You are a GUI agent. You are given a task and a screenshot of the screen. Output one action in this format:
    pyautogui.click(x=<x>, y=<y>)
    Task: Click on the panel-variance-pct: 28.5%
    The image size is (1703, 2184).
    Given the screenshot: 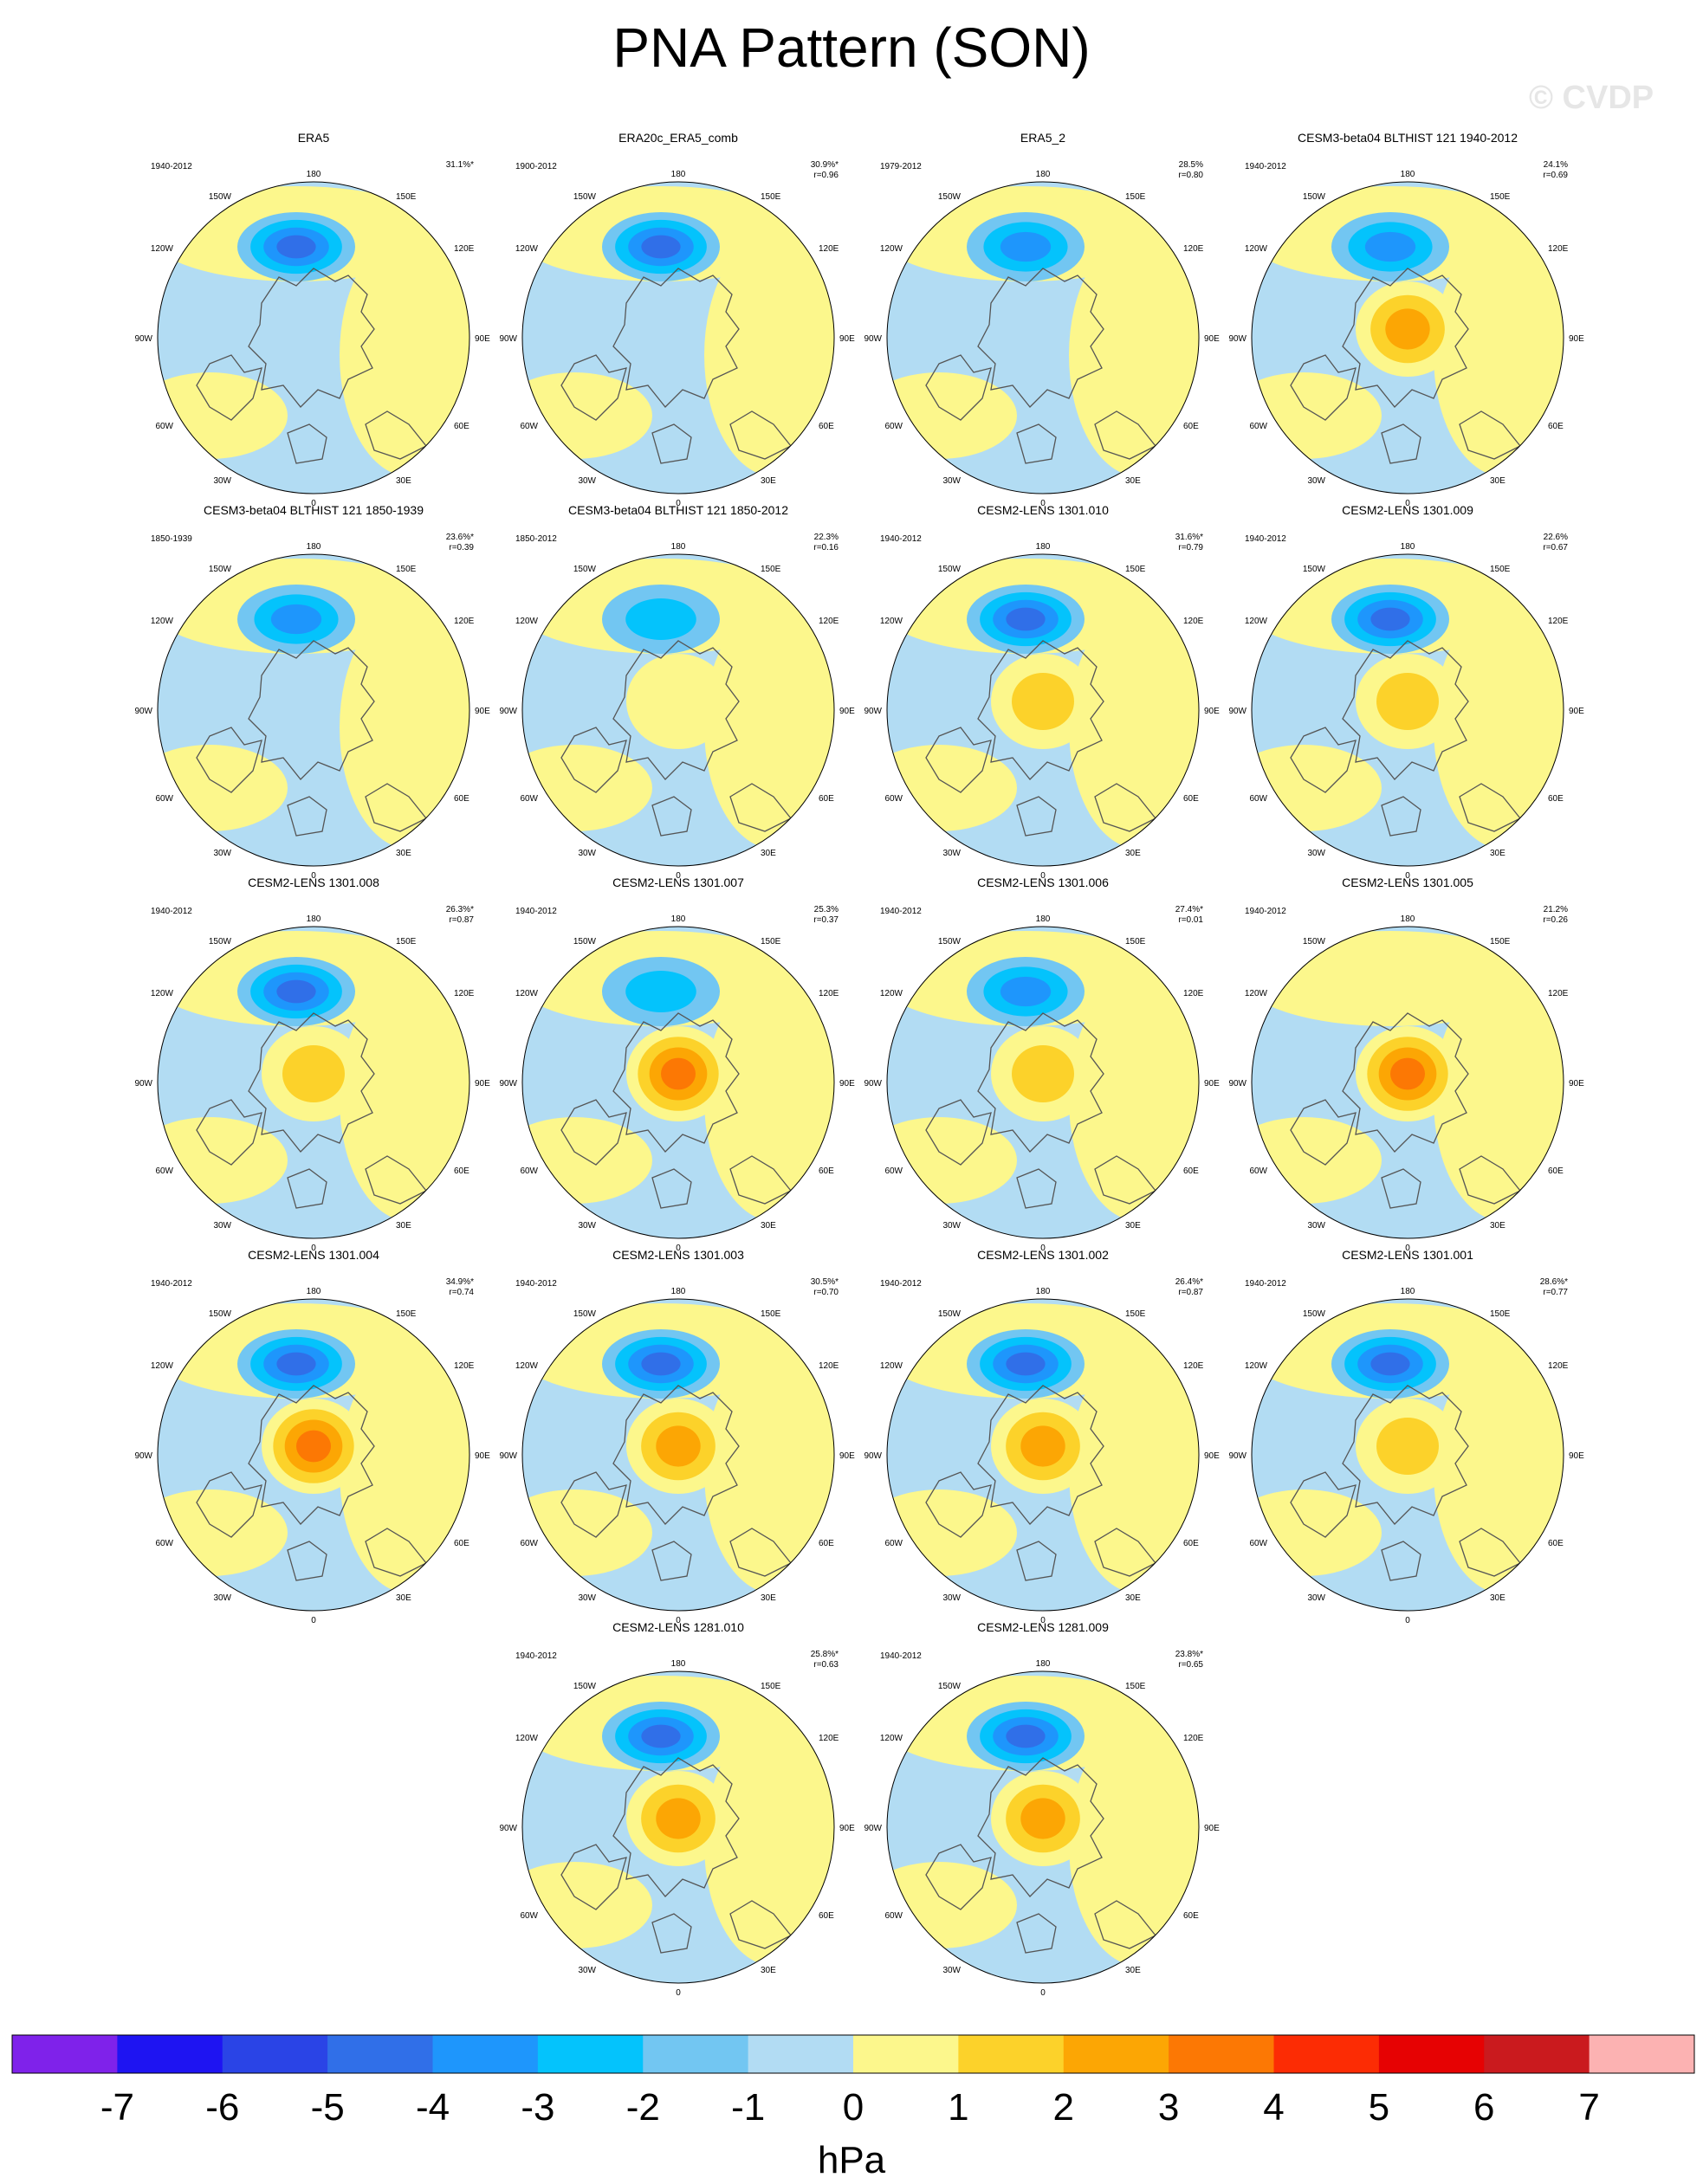 What is the action you would take?
    pyautogui.click(x=1191, y=165)
    